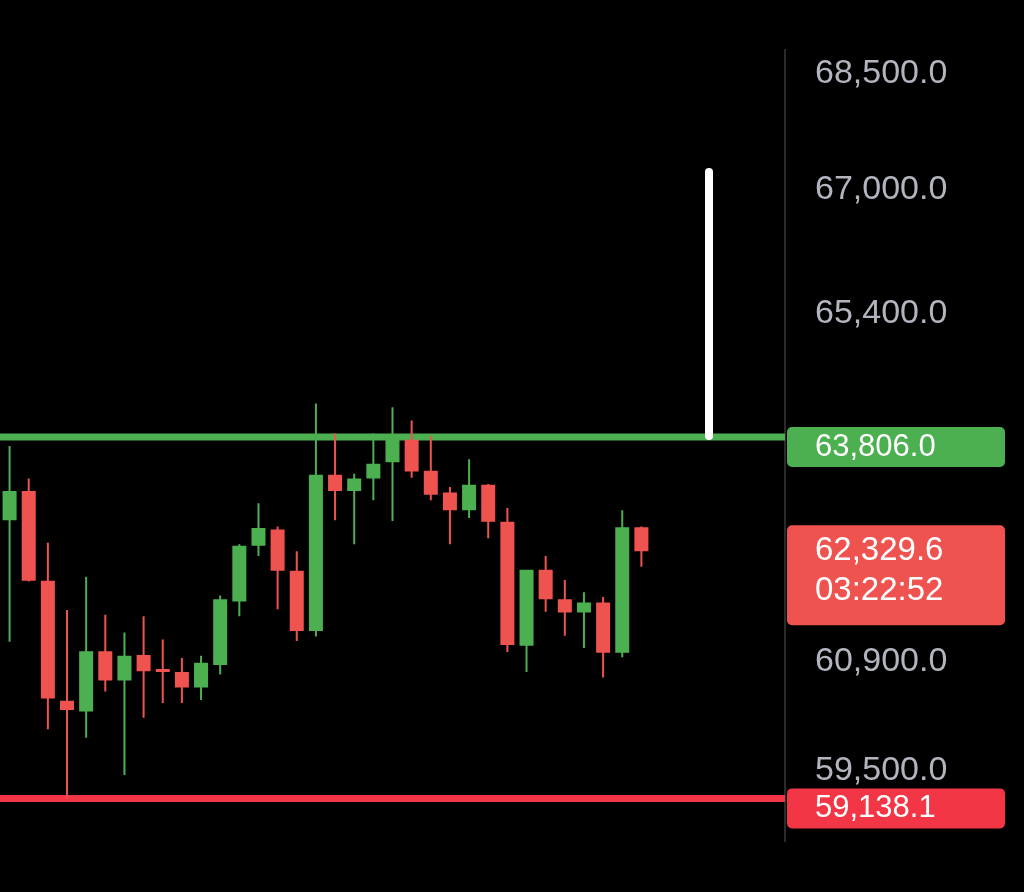  What do you see at coordinates (875, 445) in the screenshot?
I see `ref-line-label: 63,806.0` at bounding box center [875, 445].